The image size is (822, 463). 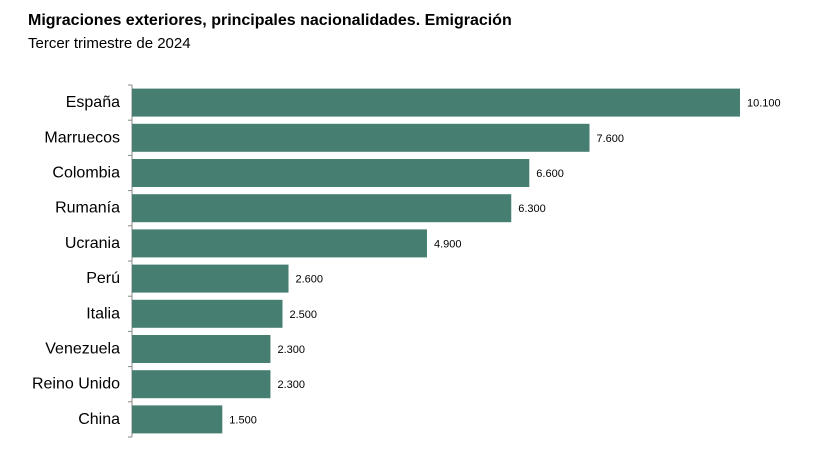 What do you see at coordinates (87, 208) in the screenshot?
I see `category-label: Rumanía` at bounding box center [87, 208].